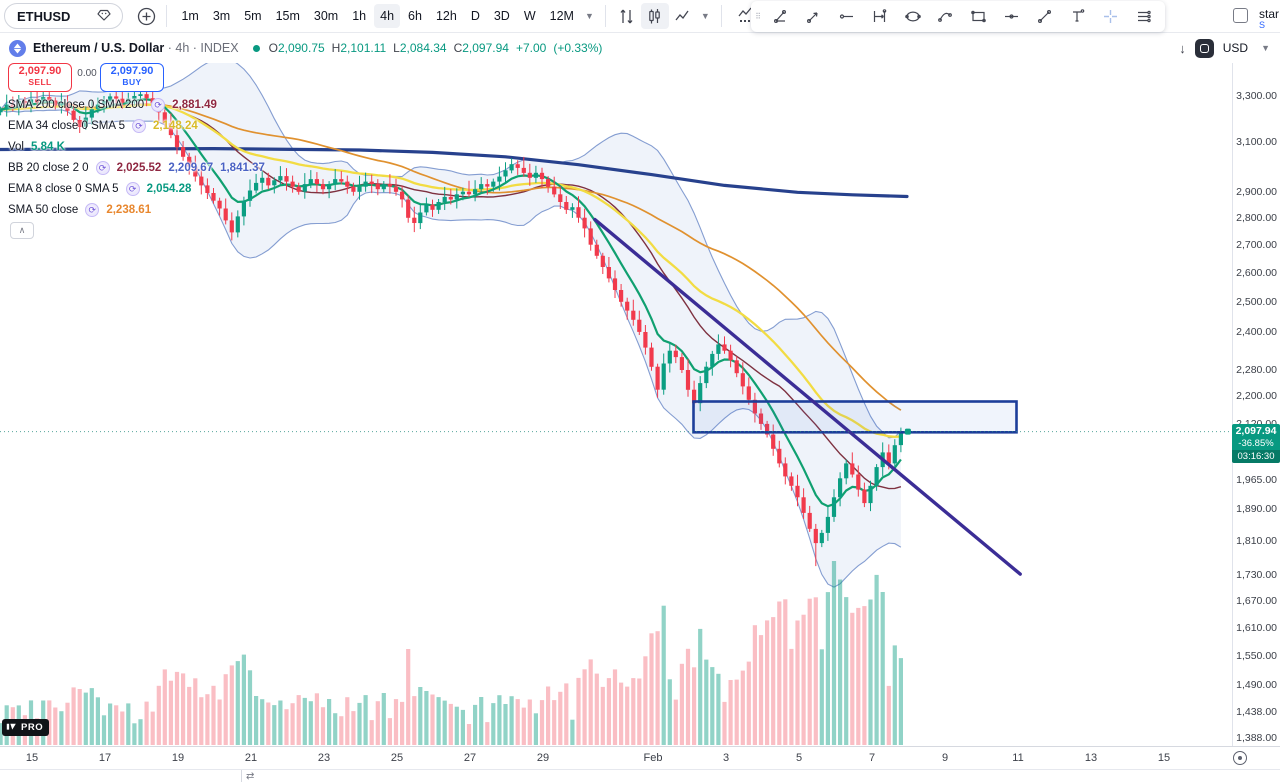  Describe the element at coordinates (1265, 48) in the screenshot. I see `currency-chevron-icon: ▼` at that location.